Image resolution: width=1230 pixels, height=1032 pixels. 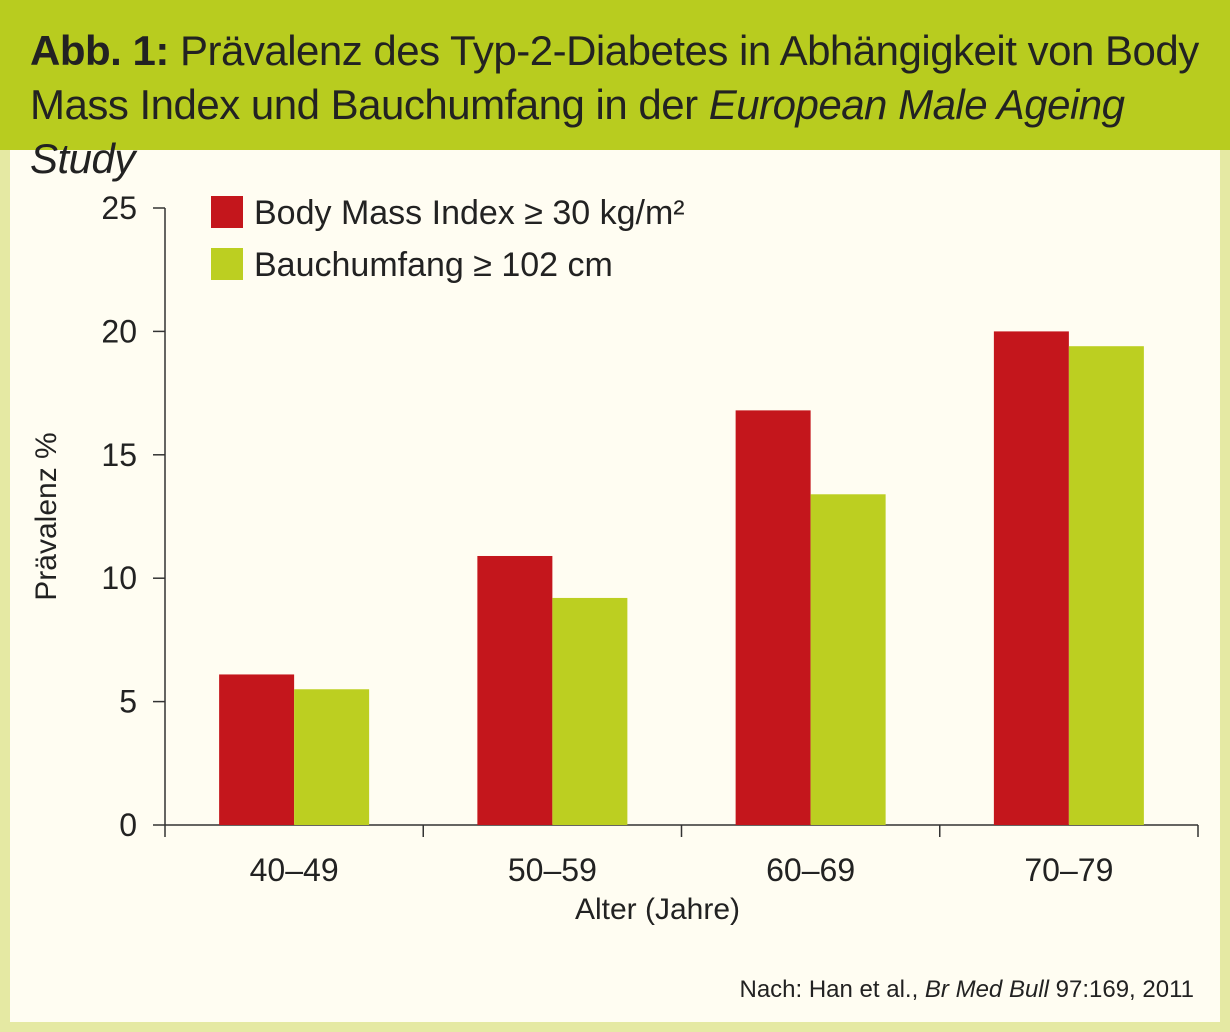 What do you see at coordinates (128, 825) in the screenshot?
I see `y-tick-label: 0` at bounding box center [128, 825].